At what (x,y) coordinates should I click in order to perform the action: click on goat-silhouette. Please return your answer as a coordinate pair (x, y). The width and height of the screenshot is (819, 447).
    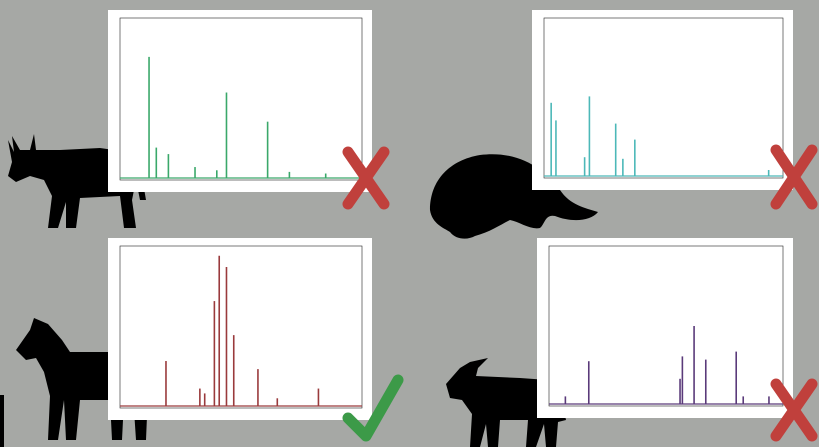
    Looking at the image, I should click on (506, 402).